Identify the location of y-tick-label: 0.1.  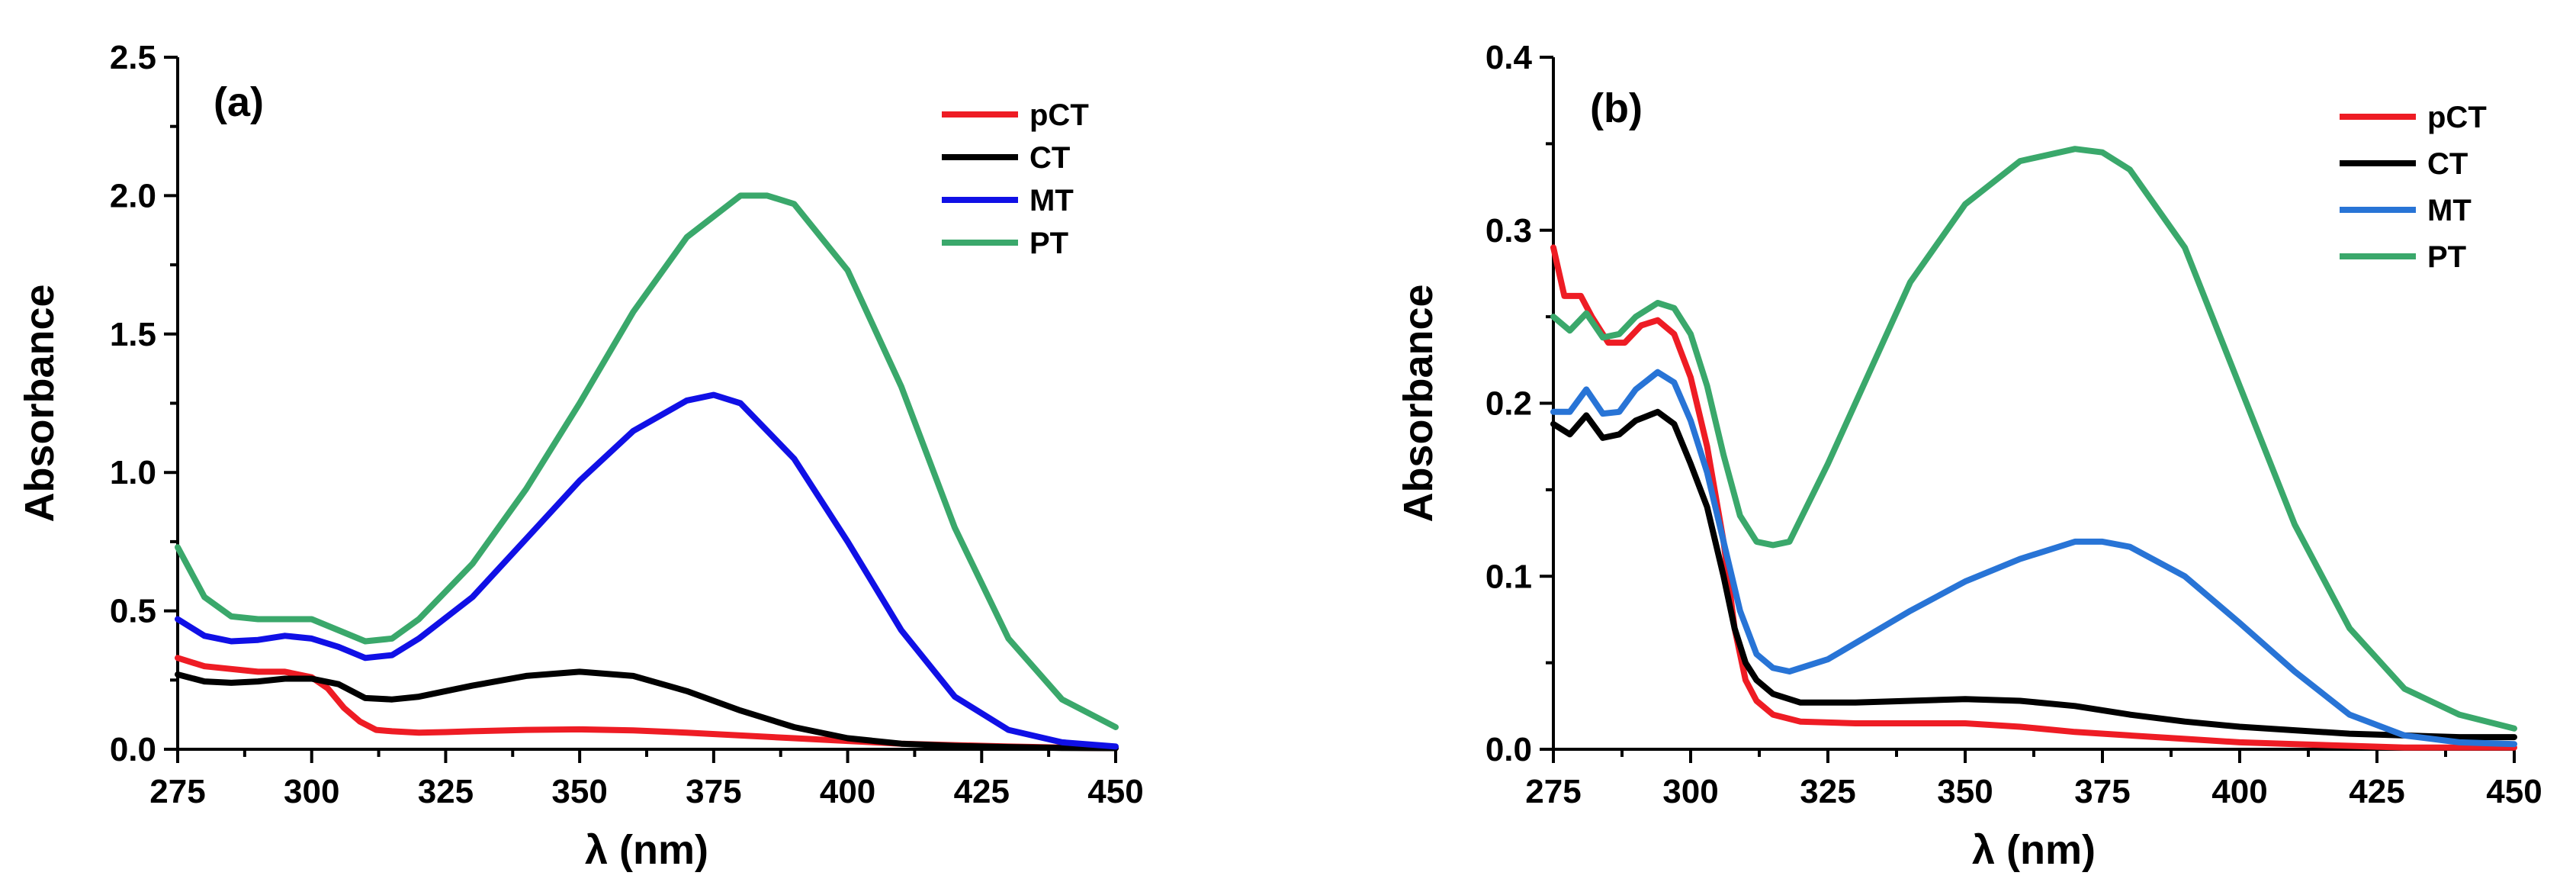
(1509, 576).